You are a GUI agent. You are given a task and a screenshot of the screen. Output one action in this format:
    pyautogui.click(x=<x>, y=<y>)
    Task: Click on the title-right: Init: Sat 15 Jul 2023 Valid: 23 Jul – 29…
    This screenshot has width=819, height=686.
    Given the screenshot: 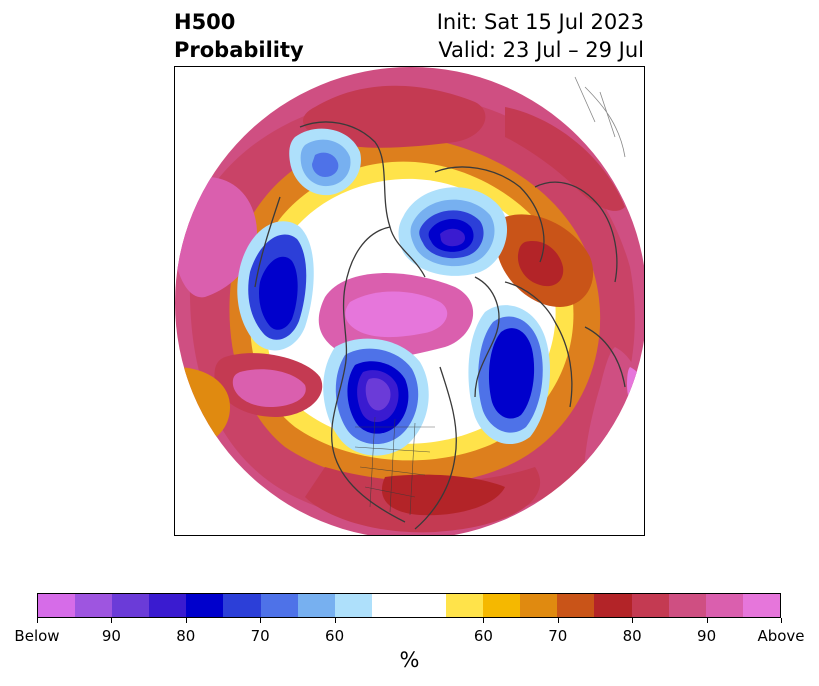 What is the action you would take?
    pyautogui.click(x=540, y=36)
    